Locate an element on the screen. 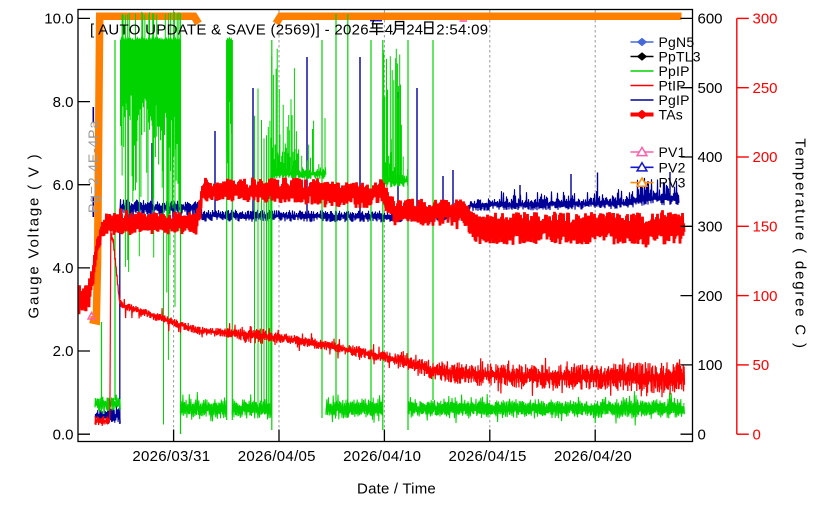 The width and height of the screenshot is (816, 506). svg-text: 50 is located at coordinates (761, 365).